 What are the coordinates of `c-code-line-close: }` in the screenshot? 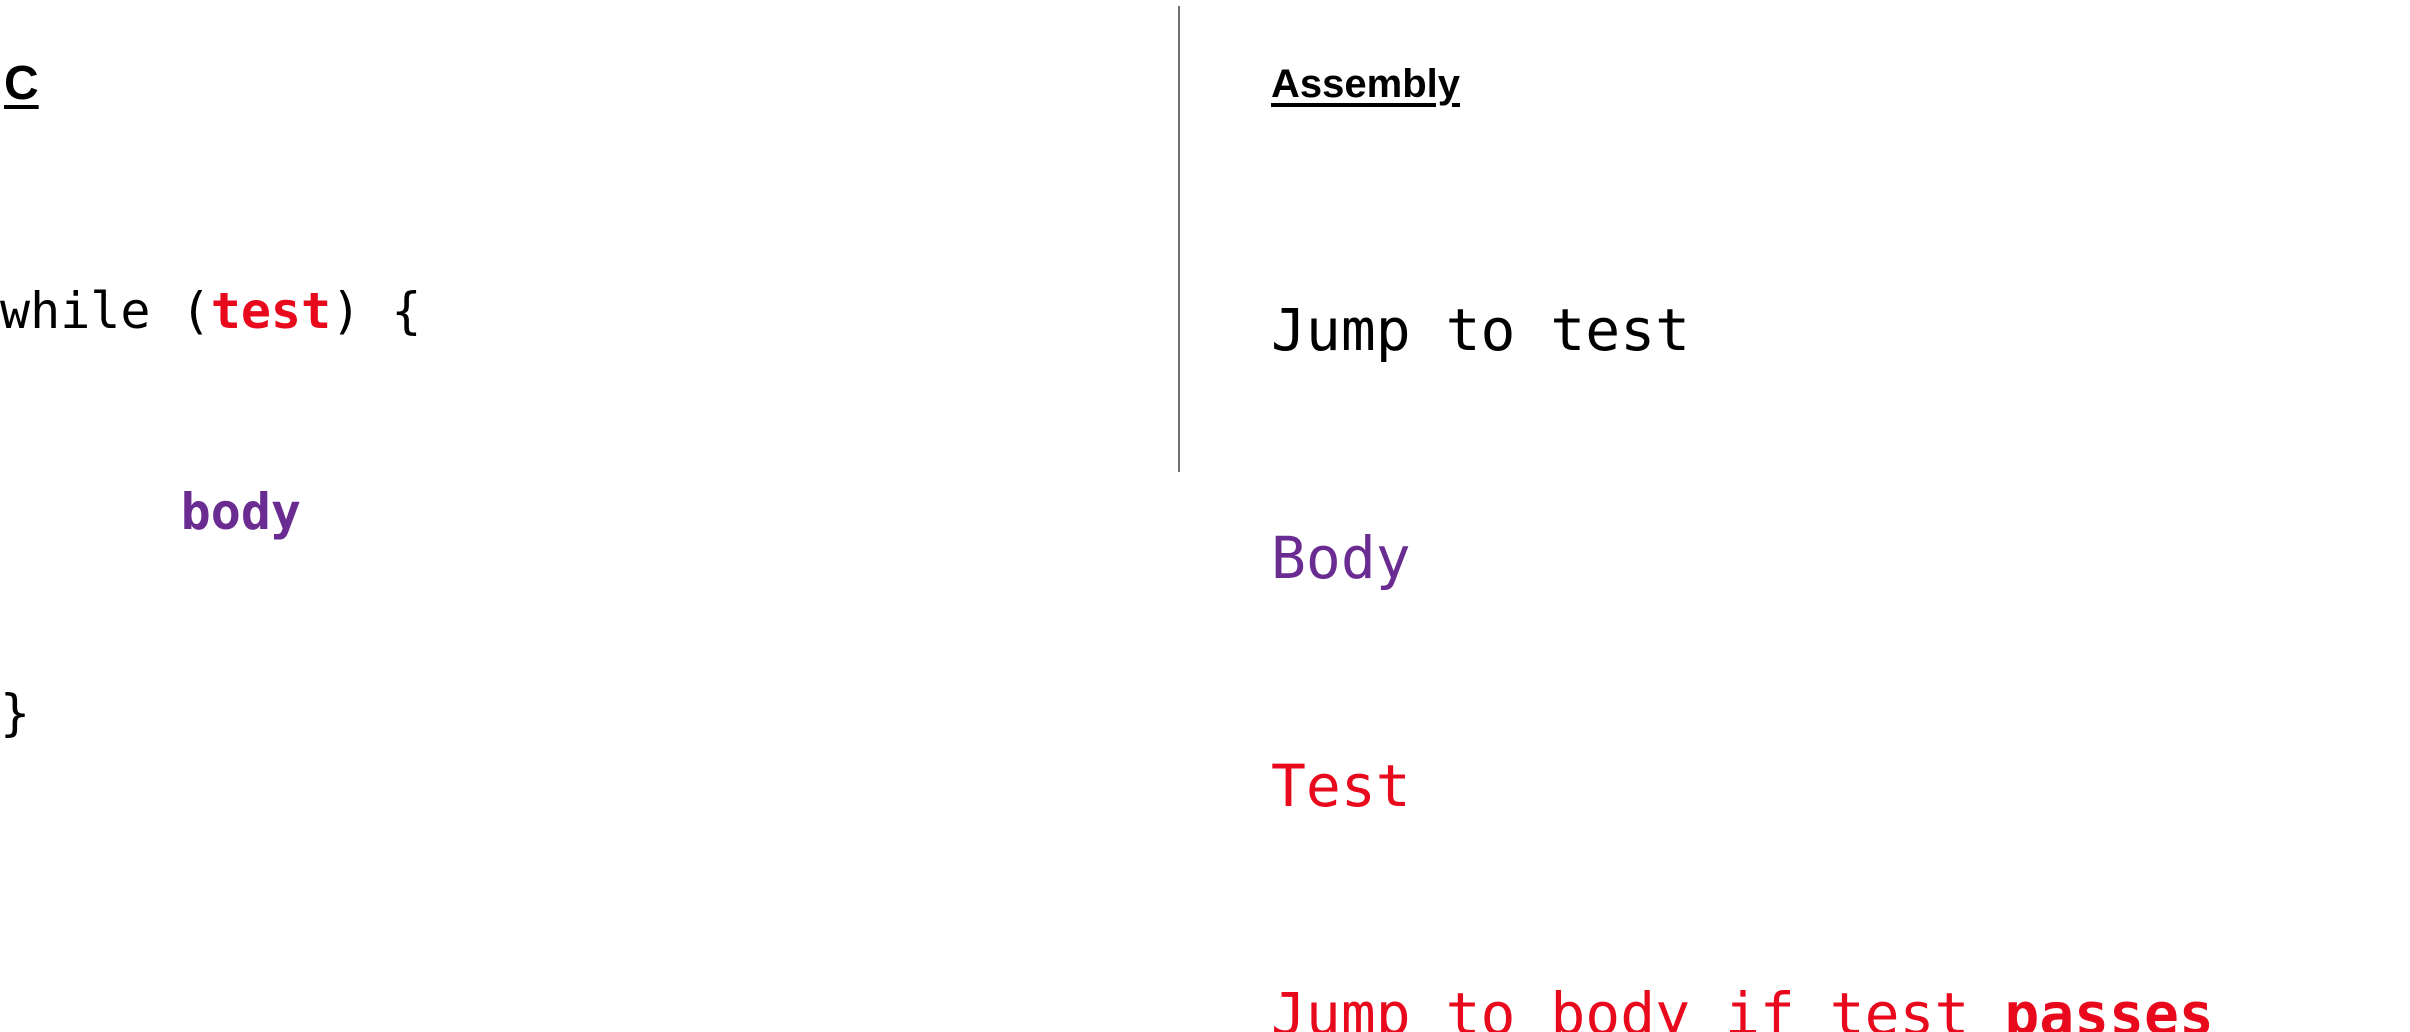 It's located at (15, 713).